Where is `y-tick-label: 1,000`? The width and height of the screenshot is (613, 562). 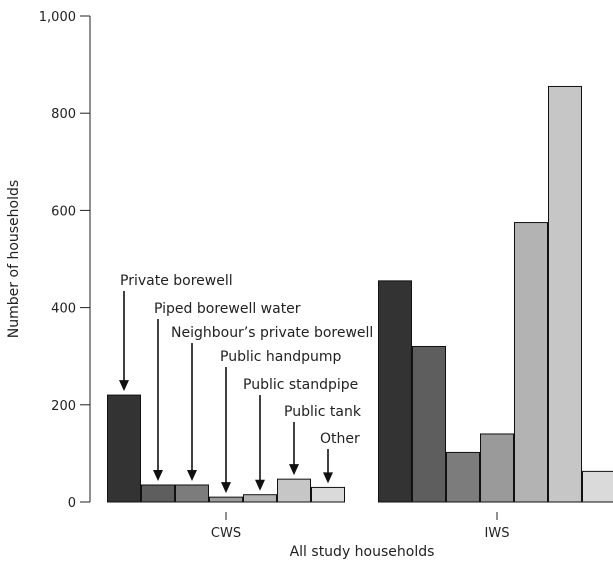
y-tick-label: 1,000 is located at coordinates (57, 17).